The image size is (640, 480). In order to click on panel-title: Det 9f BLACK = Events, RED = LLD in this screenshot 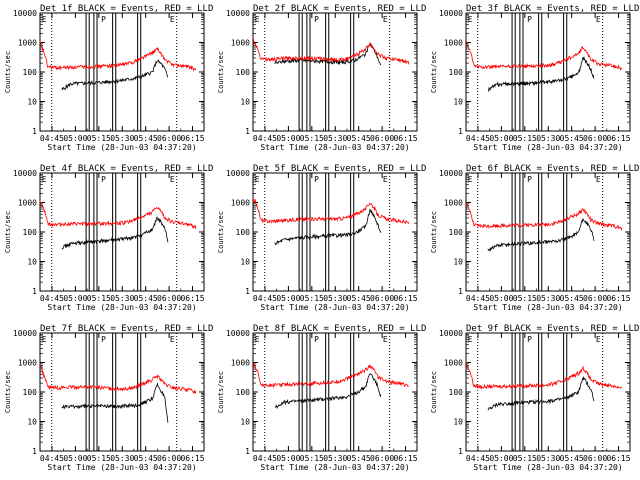, I will do `click(552, 329)`.